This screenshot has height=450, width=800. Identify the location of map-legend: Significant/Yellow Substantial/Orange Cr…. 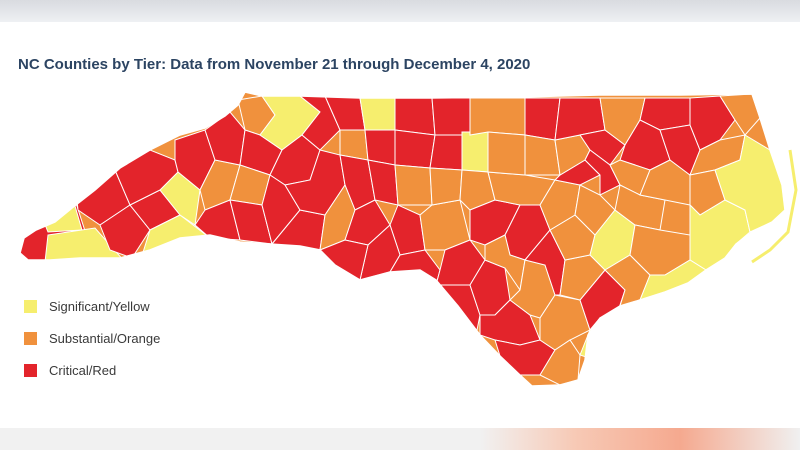
(92, 338).